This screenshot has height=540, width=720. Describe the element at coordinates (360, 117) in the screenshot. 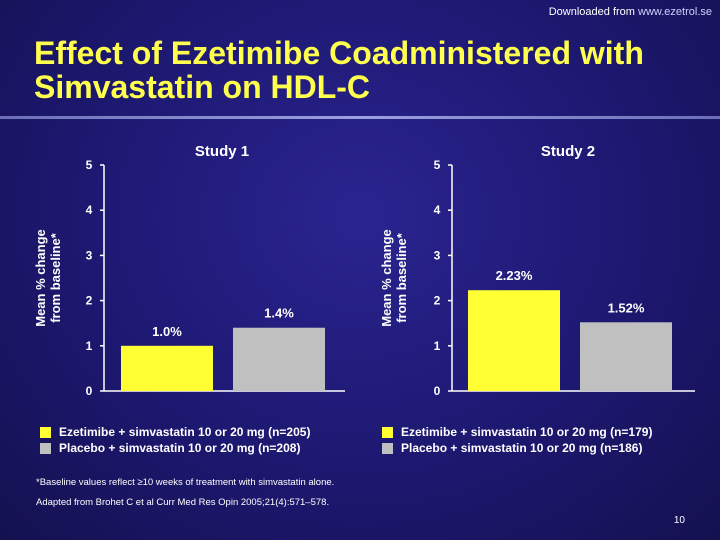

I see `title-divider` at that location.